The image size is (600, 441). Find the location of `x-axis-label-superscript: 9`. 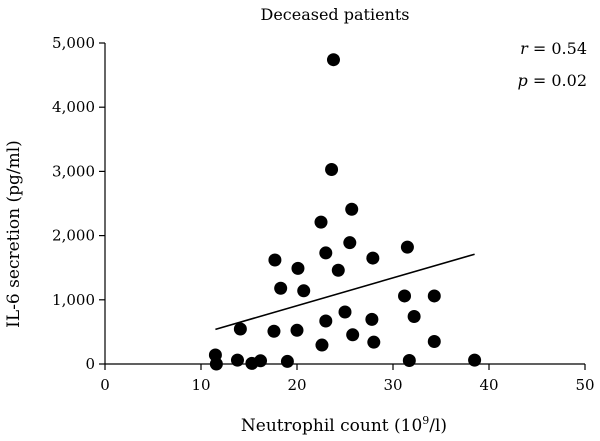

x-axis-label-superscript: 9 is located at coordinates (425, 420).